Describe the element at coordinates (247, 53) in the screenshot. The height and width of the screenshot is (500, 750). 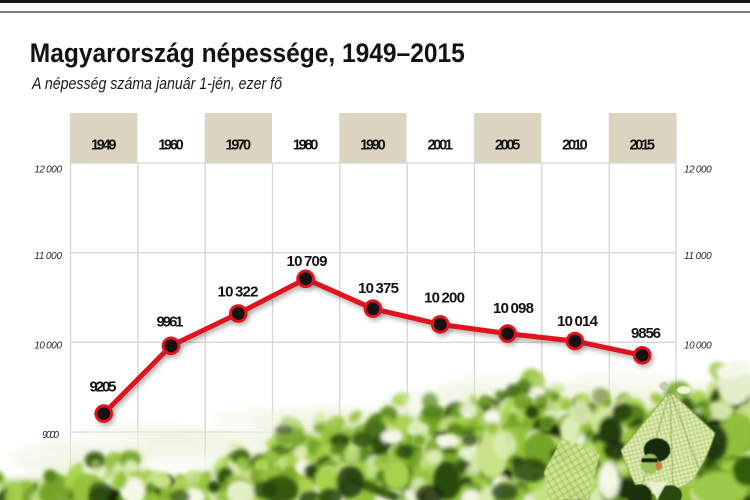
I see `svg-text:Magyarország népessége, 1949–2: Magyarország népessége, 1949–2015` at that location.